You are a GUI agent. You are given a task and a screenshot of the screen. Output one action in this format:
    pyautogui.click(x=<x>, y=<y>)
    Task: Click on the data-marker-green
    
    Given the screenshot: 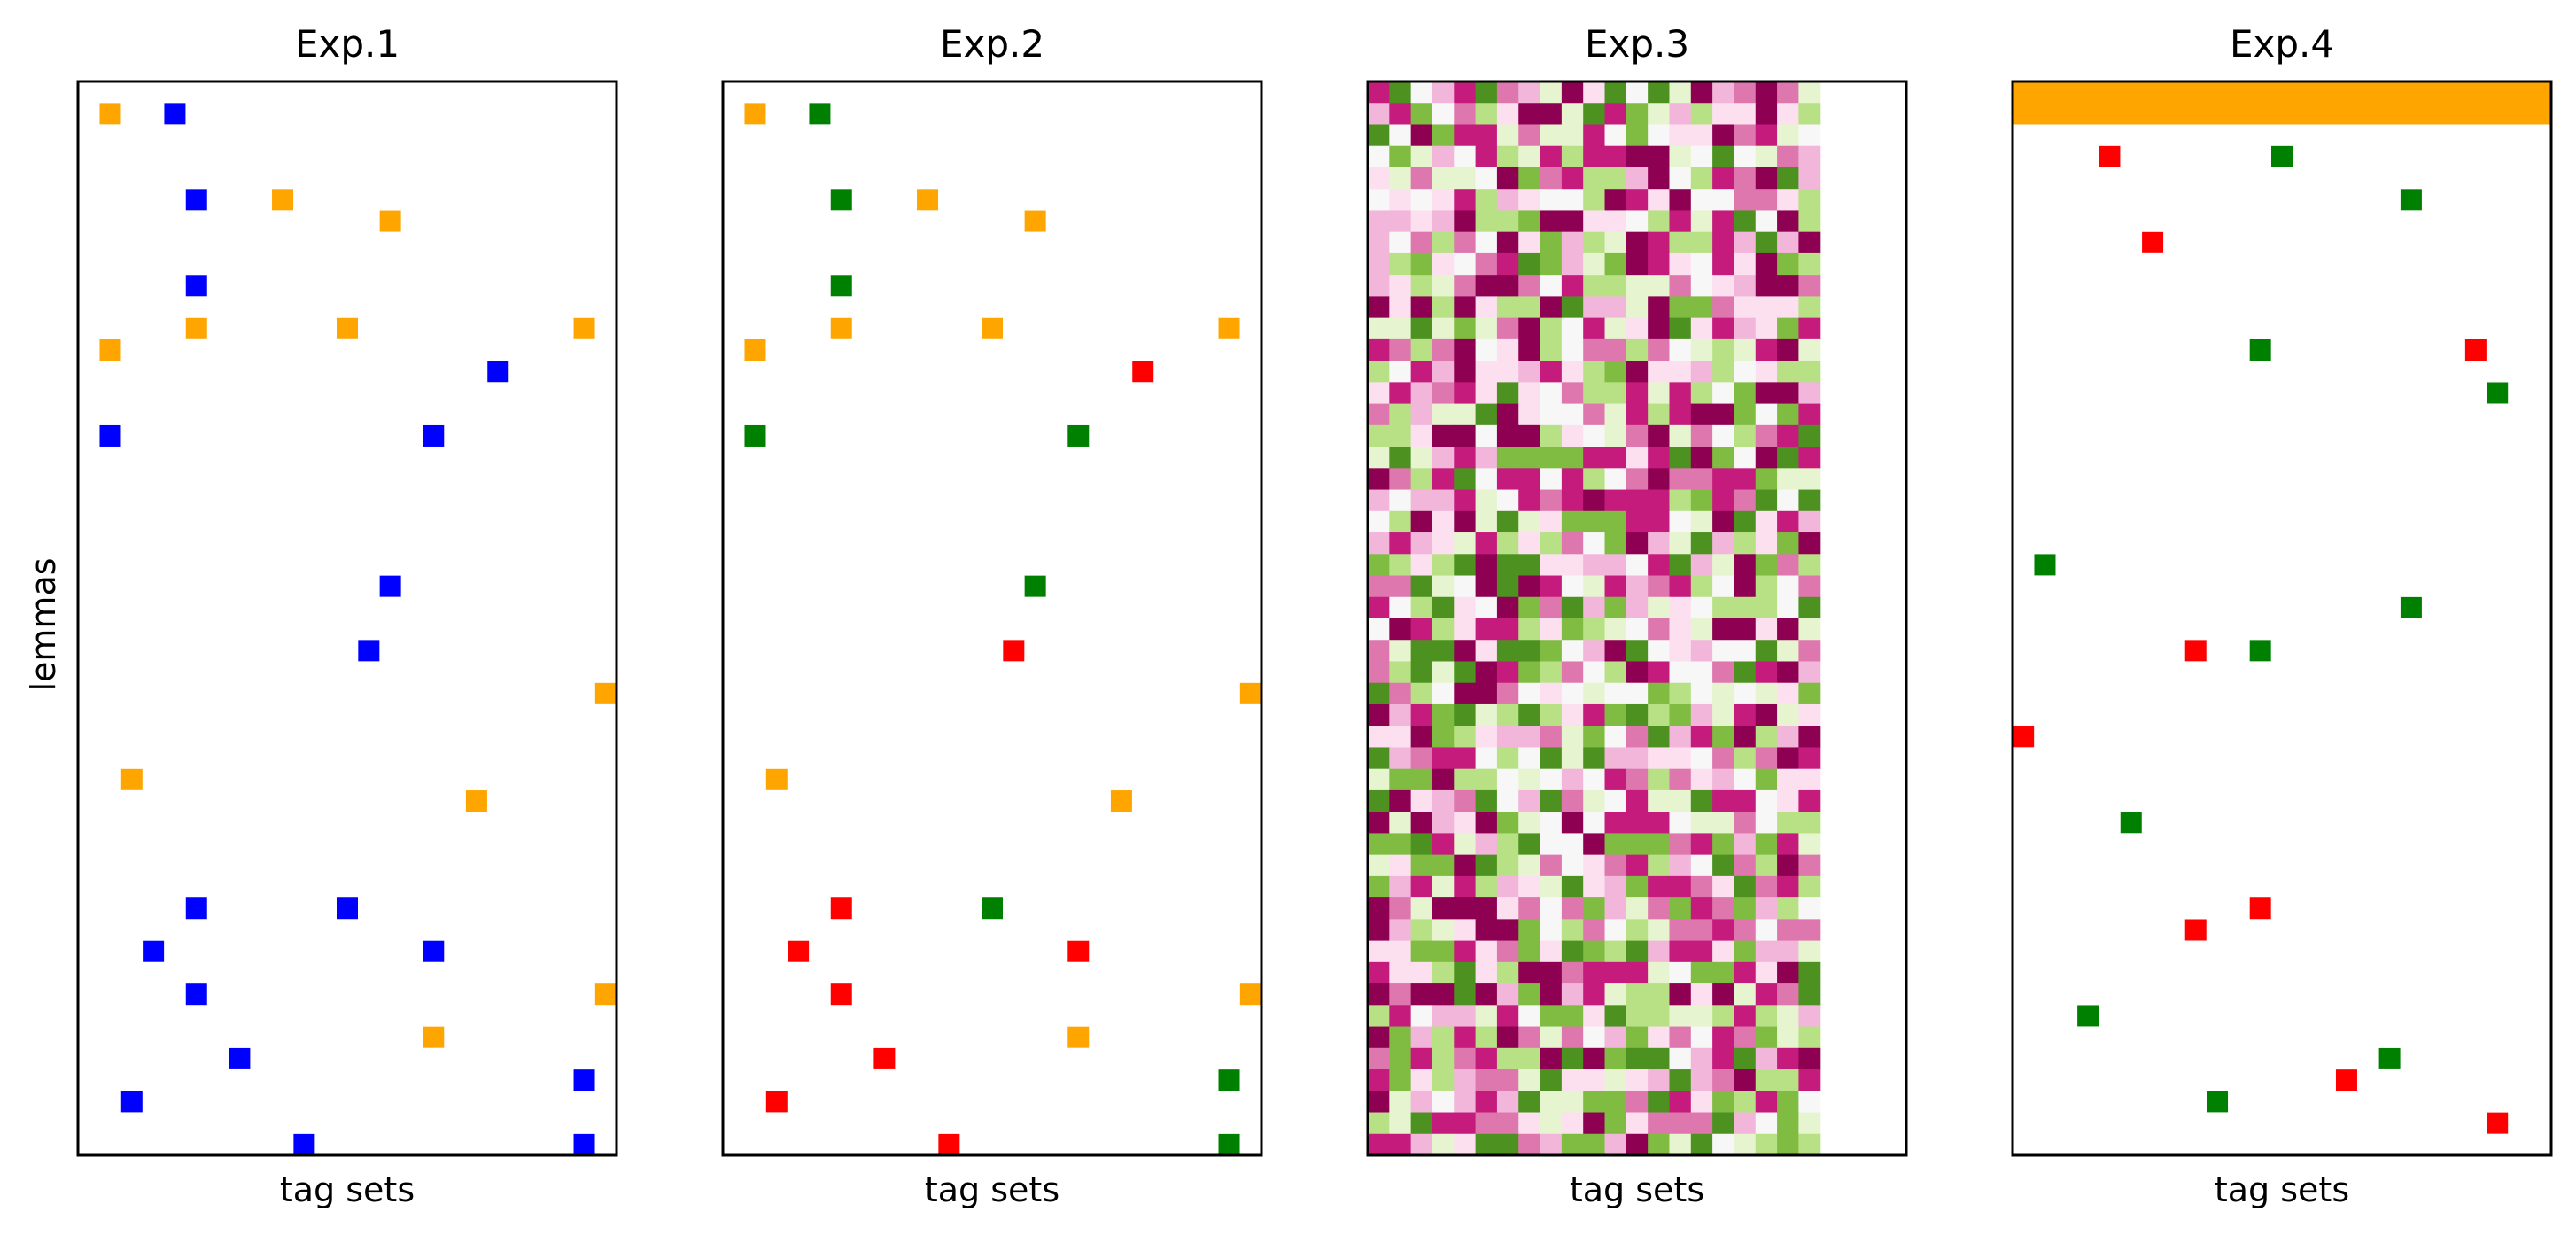 What is the action you would take?
    pyautogui.click(x=820, y=114)
    